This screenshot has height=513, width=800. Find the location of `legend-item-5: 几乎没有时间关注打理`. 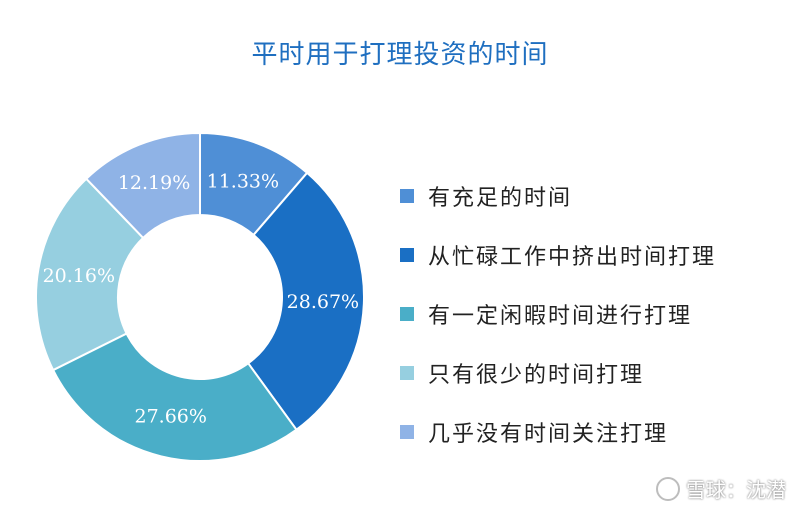

legend-item-5: 几乎没有时间关注打理 is located at coordinates (558, 431).